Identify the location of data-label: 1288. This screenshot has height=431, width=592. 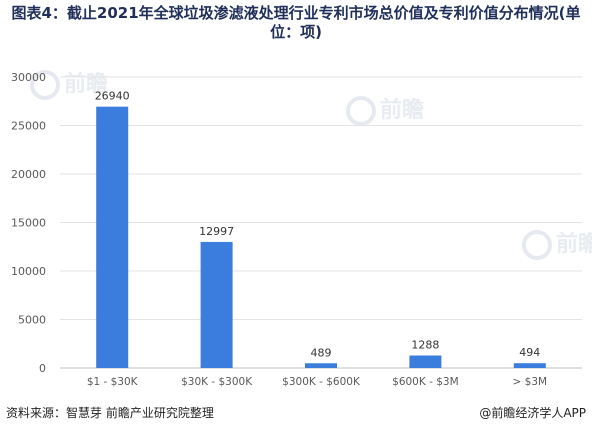
(425, 345).